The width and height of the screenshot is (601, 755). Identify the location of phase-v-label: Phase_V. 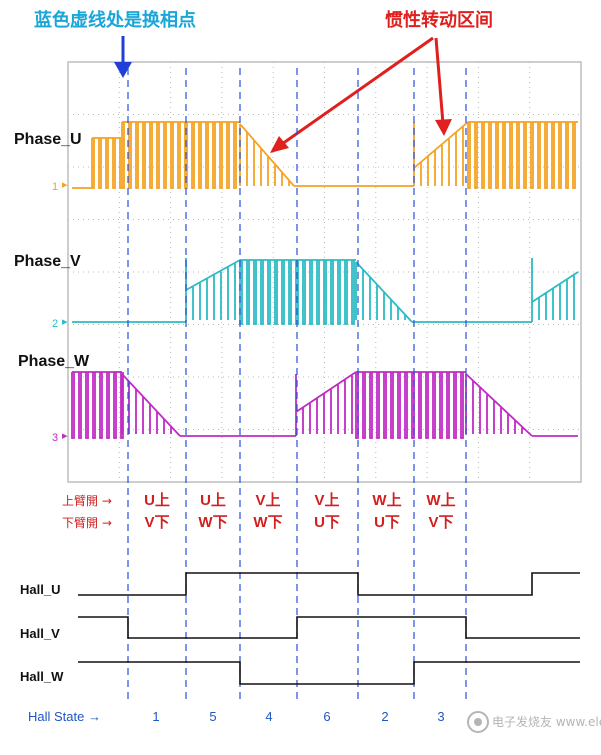
(47, 261).